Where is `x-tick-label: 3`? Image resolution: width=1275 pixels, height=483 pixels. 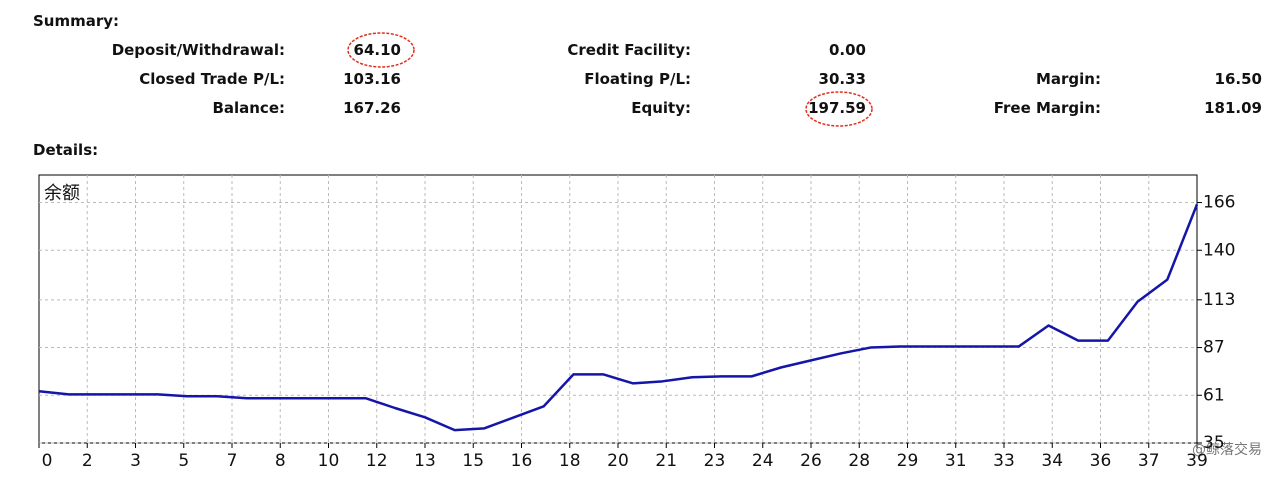 x-tick-label: 3 is located at coordinates (135, 461).